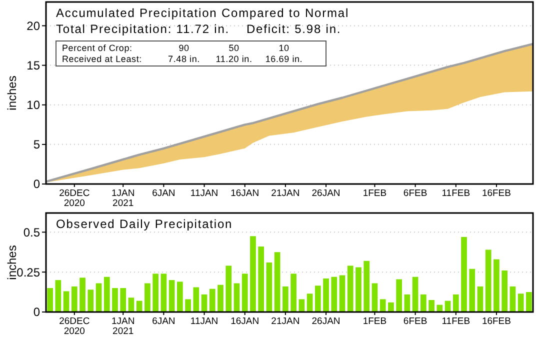  What do you see at coordinates (33, 25) in the screenshot?
I see `y-tick-label: 20` at bounding box center [33, 25].